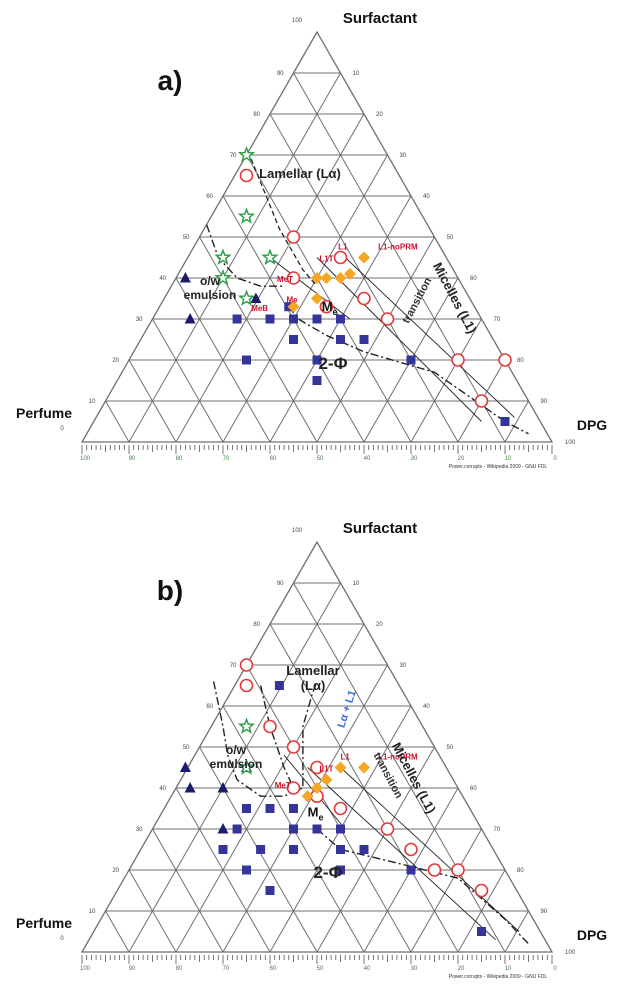  I want to click on surfactant-tick-label: 20, so click(115, 361).